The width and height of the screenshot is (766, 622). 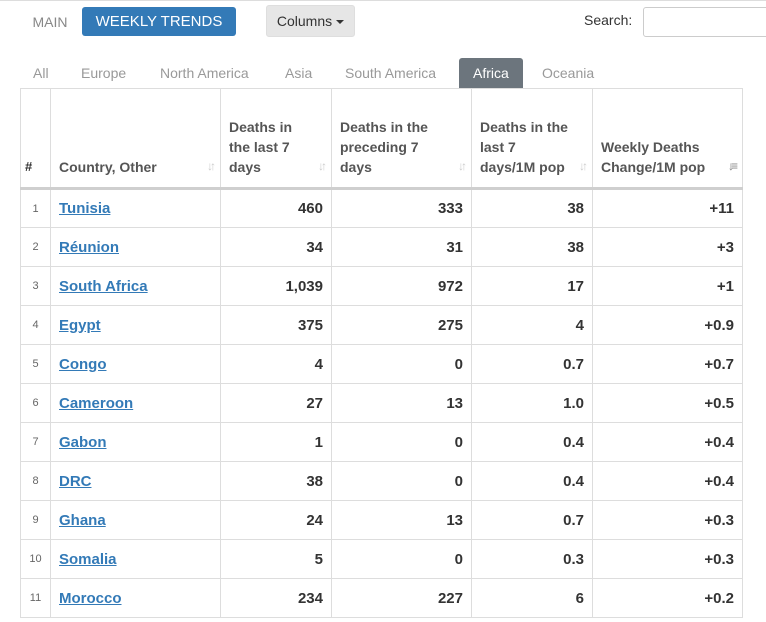 What do you see at coordinates (653, 157) in the screenshot?
I see `header-weekly-change-label: Weekly Deaths Change/1M pop` at bounding box center [653, 157].